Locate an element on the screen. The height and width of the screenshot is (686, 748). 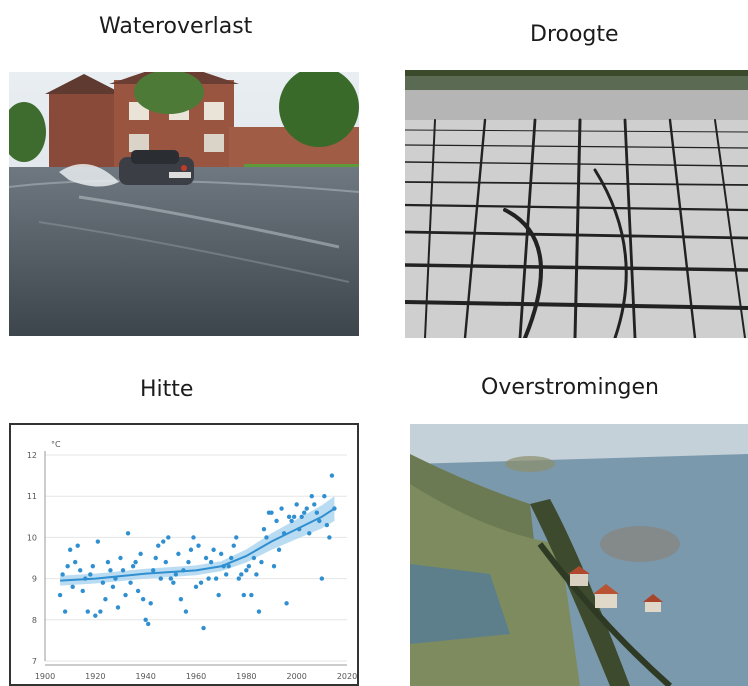
y-tick-label: 11 is located at coordinates (32, 496).